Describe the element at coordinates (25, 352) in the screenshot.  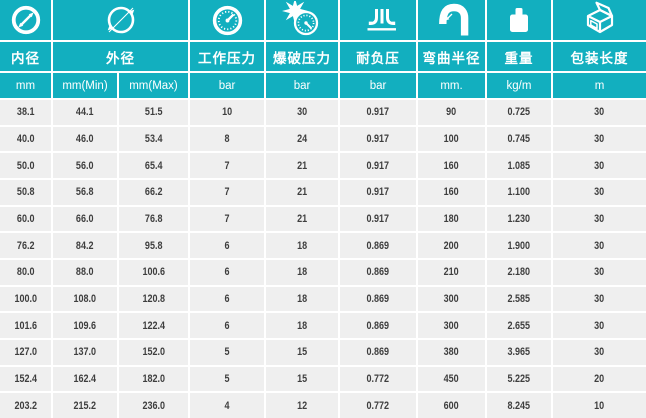
I see `table-cell-r10-c1: 127.0` at that location.